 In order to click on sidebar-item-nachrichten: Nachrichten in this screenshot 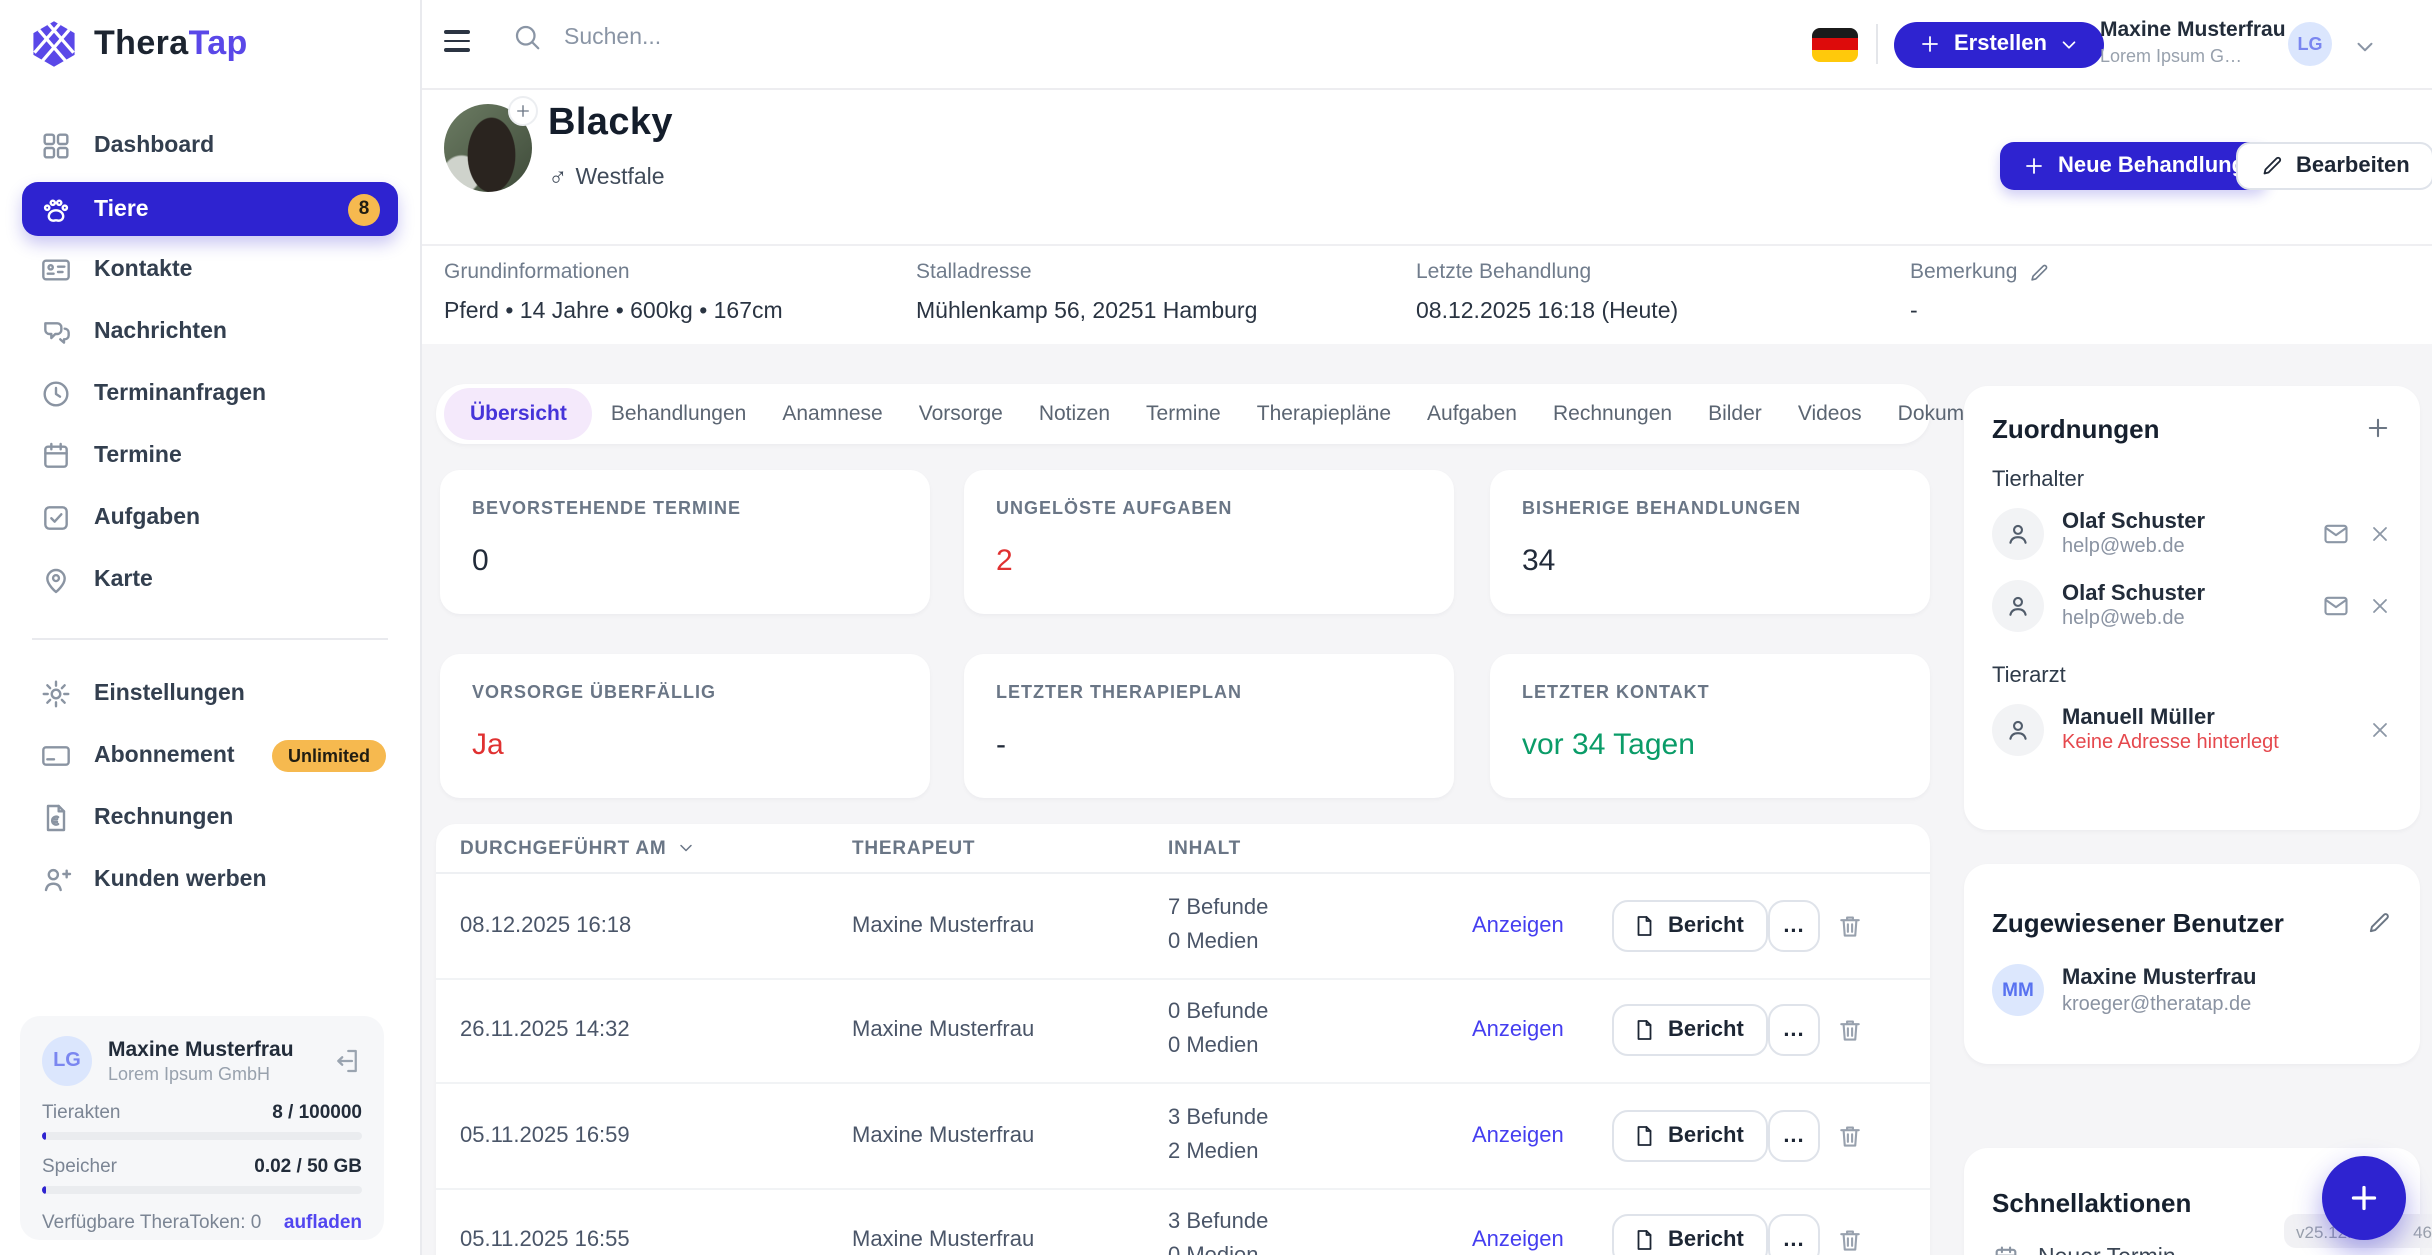, I will do `click(210, 332)`.